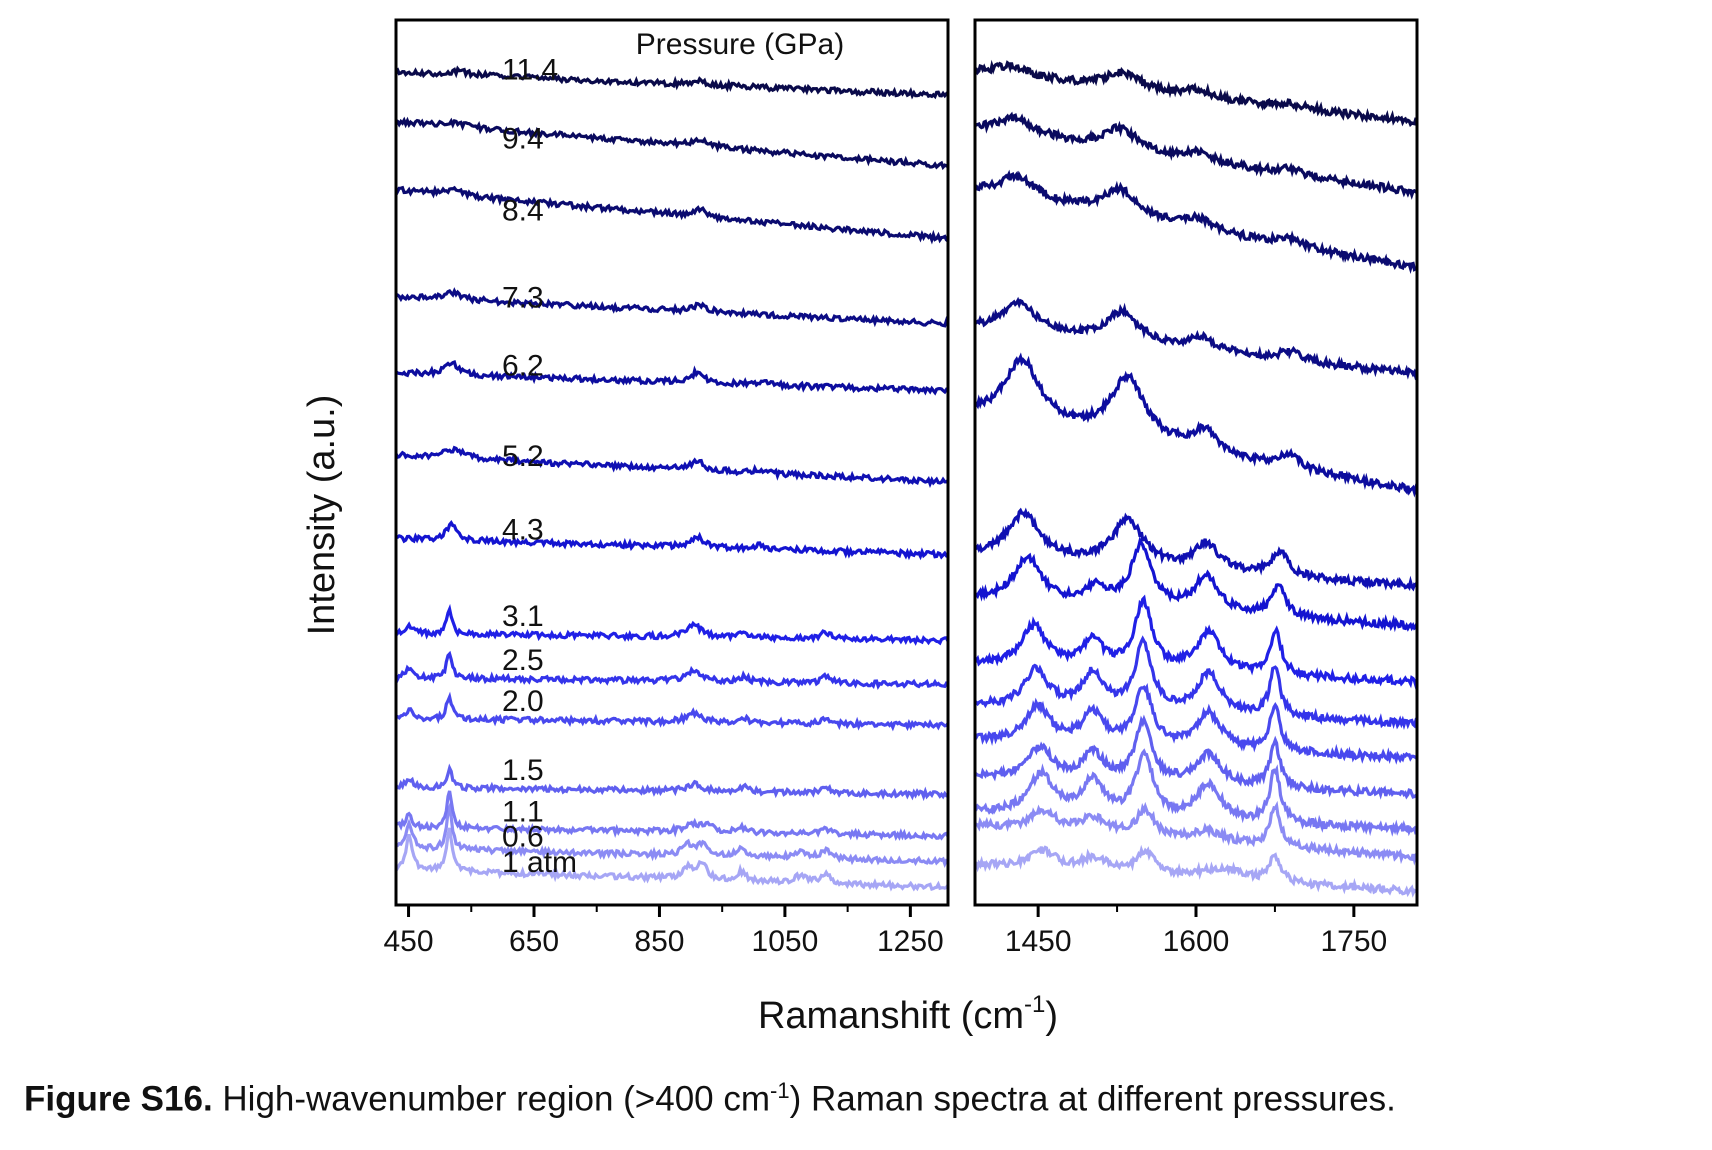 This screenshot has height=1150, width=1712. Describe the element at coordinates (785, 941) in the screenshot. I see `x-tick-label: 1050` at that location.